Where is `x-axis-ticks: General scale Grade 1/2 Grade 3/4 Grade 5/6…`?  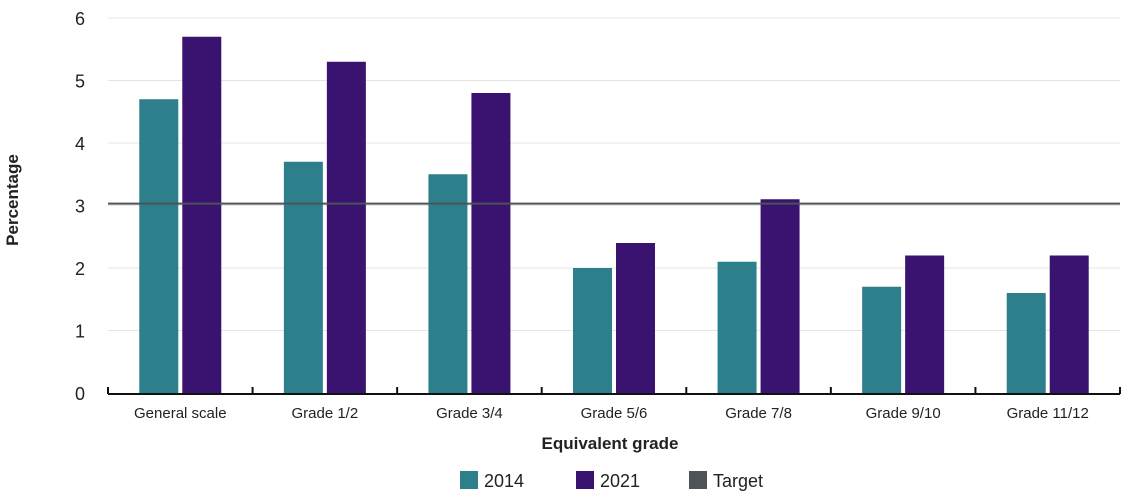 x-axis-ticks: General scale Grade 1/2 Grade 3/4 Grade 5/6… is located at coordinates (611, 413).